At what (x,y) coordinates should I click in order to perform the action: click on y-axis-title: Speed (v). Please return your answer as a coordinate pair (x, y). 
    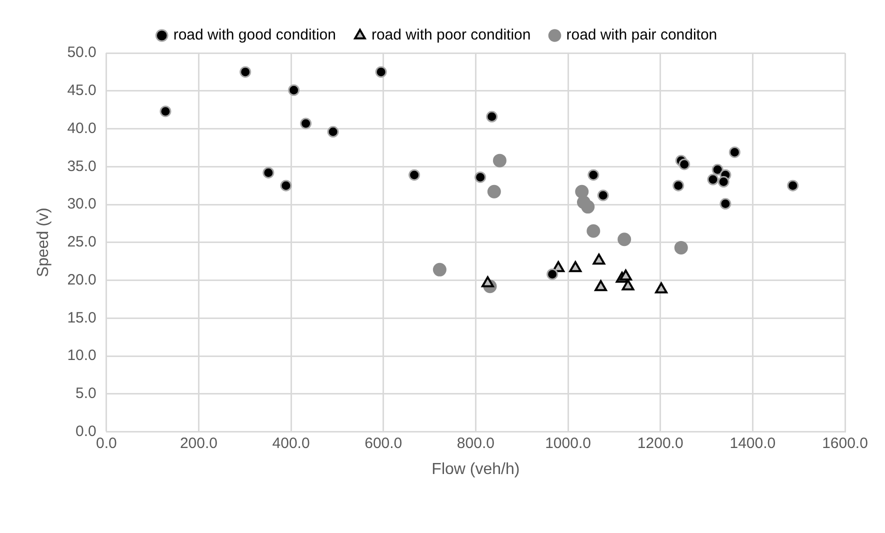
    Looking at the image, I should click on (43, 243).